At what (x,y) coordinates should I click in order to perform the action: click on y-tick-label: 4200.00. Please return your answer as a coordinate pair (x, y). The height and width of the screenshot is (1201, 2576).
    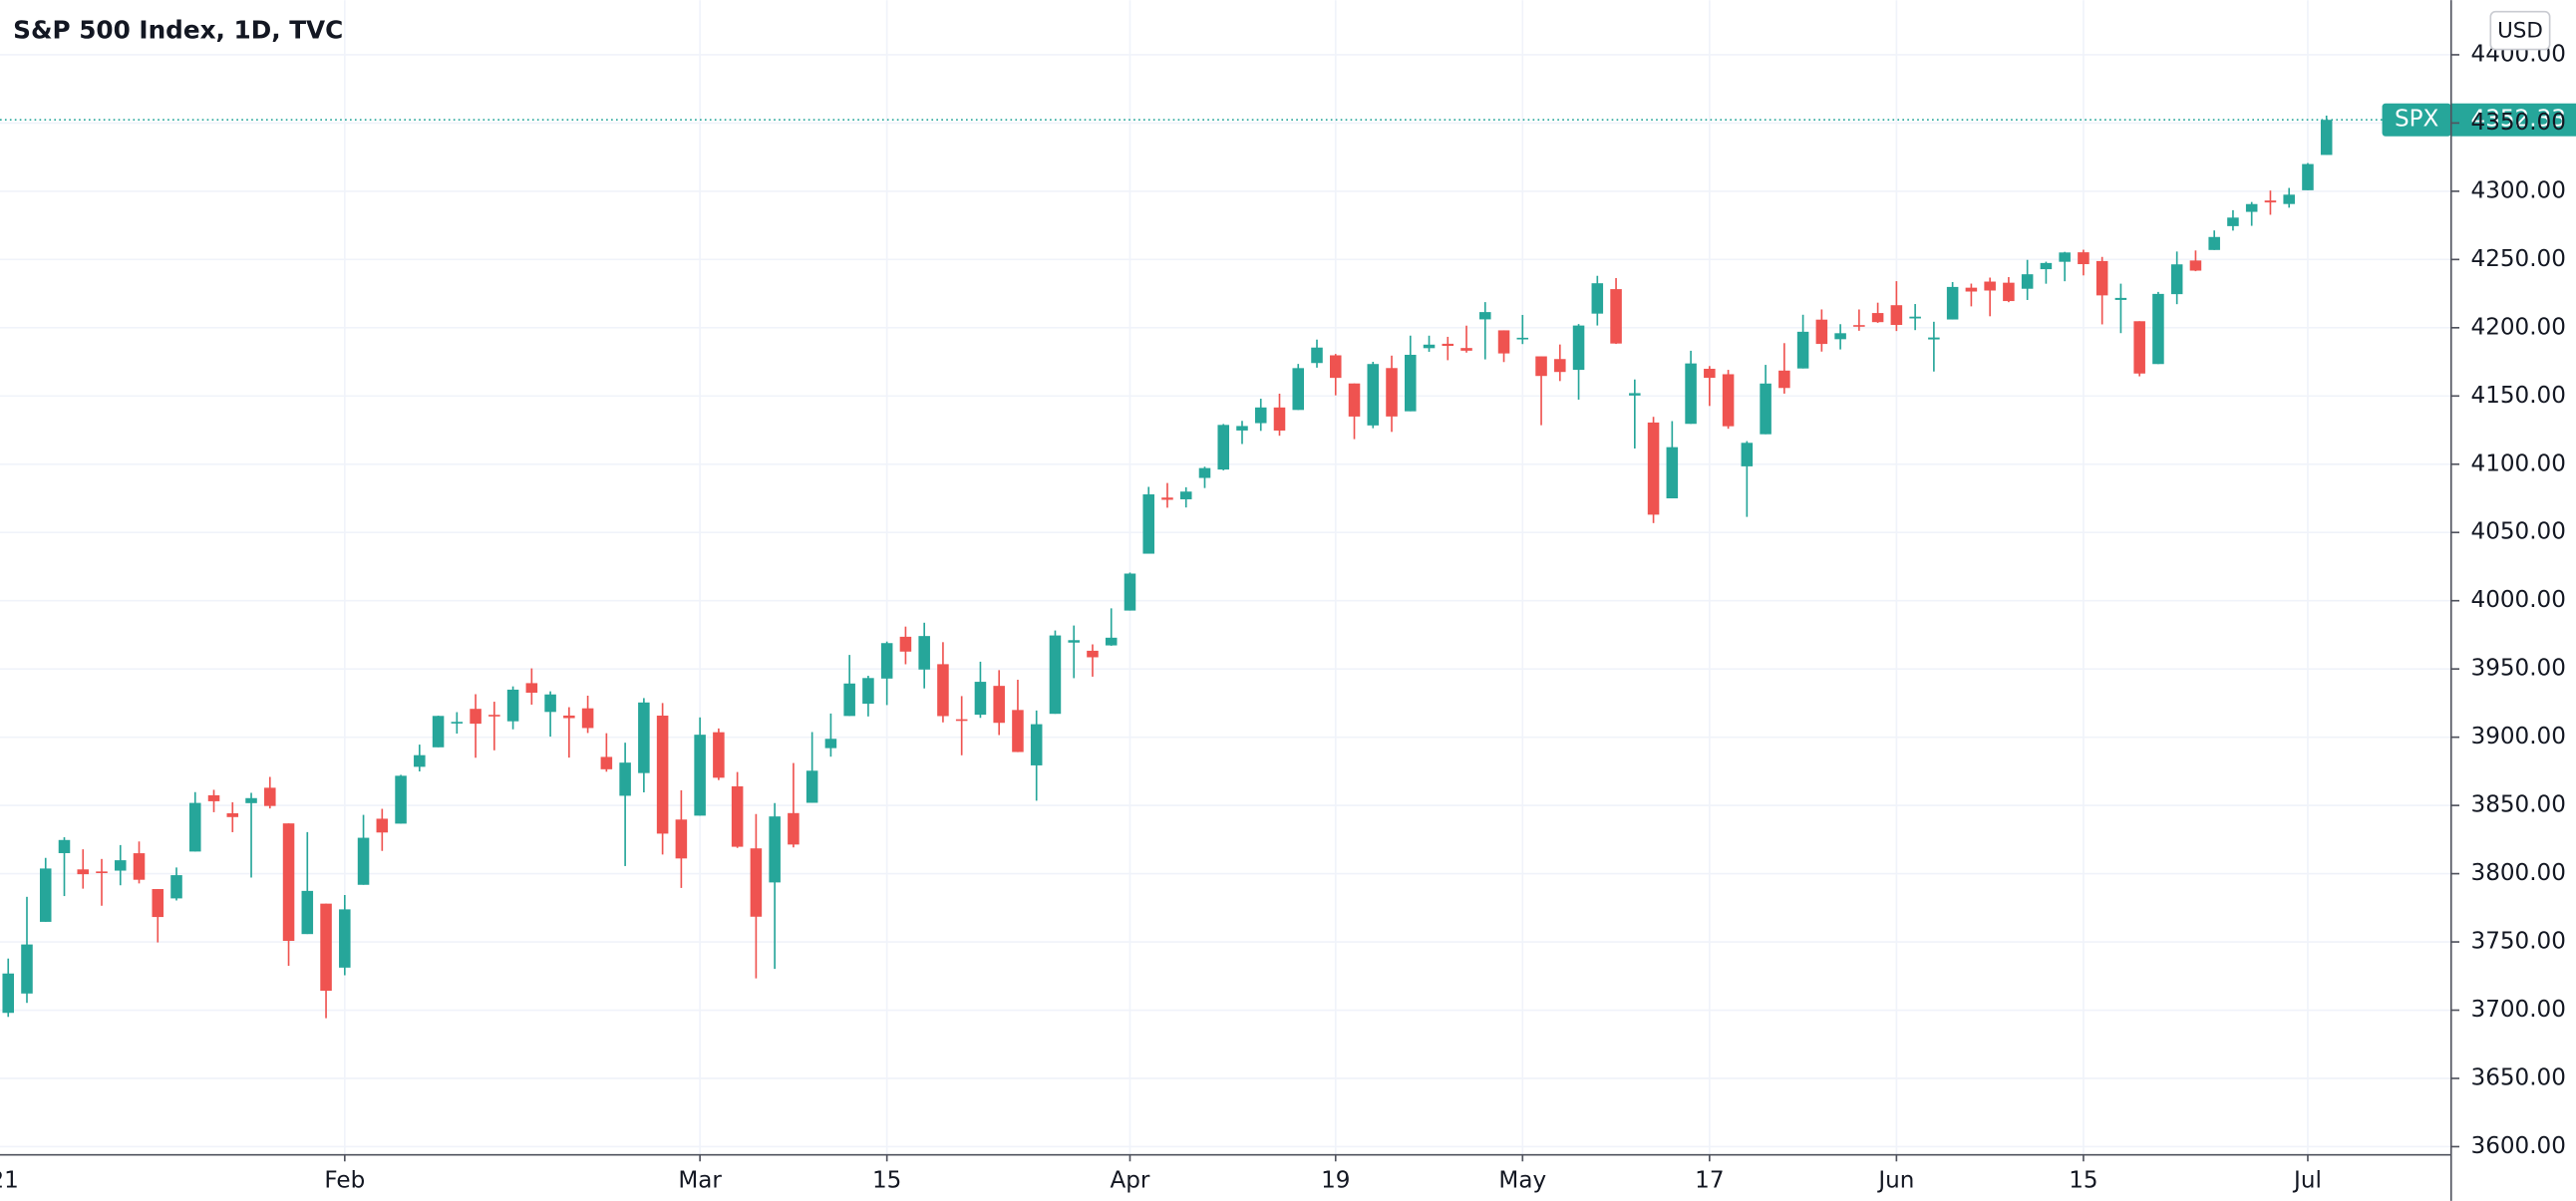
    Looking at the image, I should click on (2518, 327).